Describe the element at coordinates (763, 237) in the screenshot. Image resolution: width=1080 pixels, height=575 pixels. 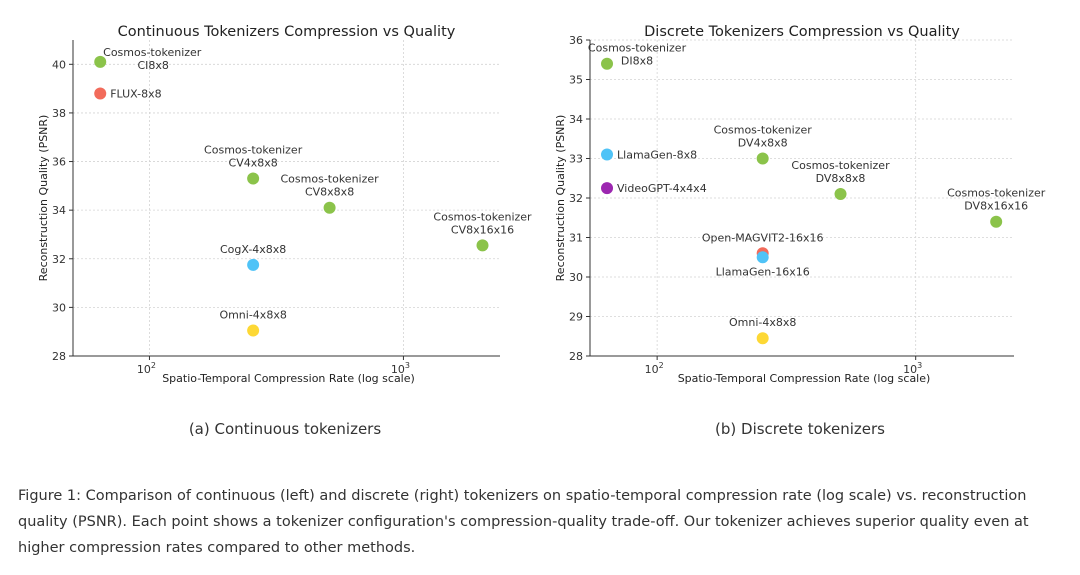
I see `point-label: Open-MAGVIT2-16x16` at that location.